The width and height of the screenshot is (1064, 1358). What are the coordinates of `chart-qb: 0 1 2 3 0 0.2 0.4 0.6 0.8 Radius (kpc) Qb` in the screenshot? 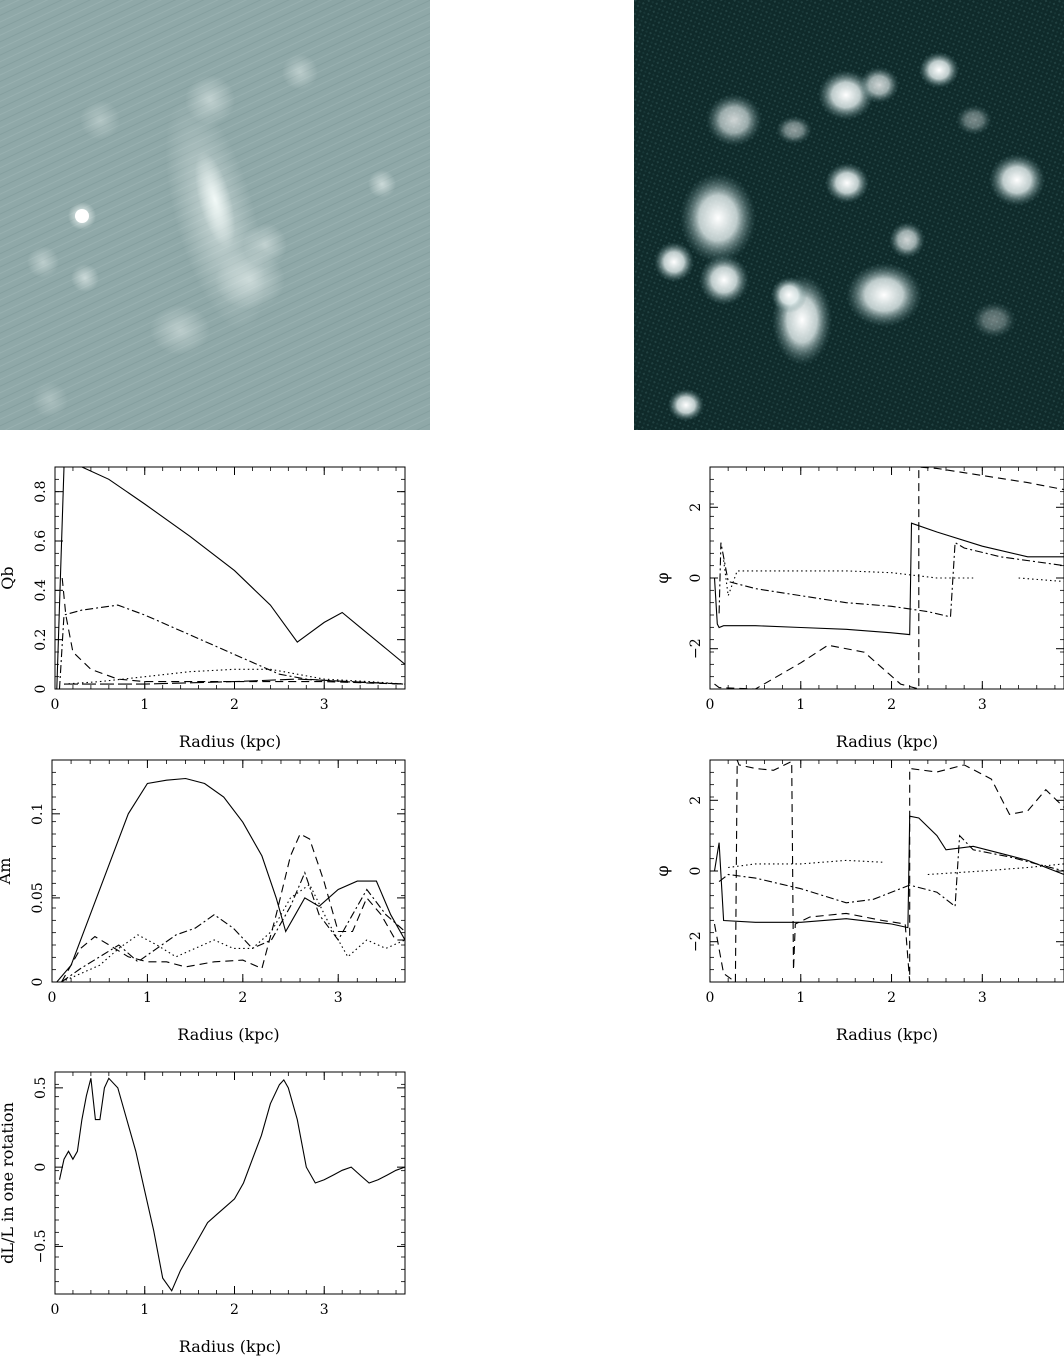 It's located at (203, 608).